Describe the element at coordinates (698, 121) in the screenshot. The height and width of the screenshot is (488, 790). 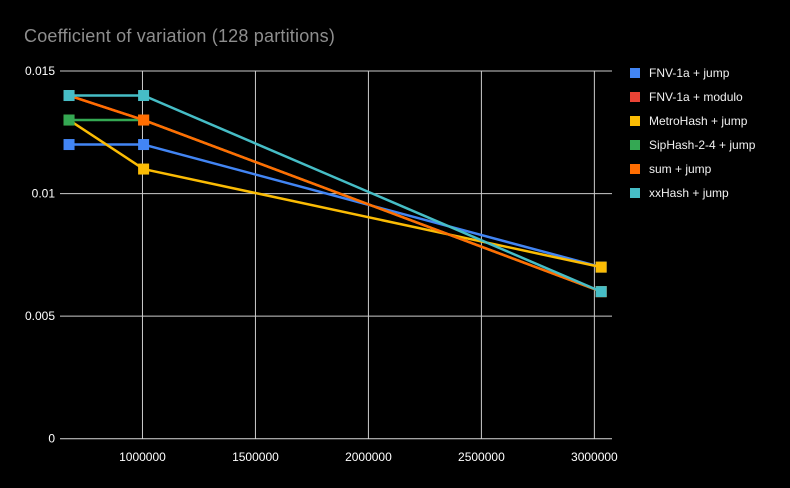
I see `legend-label: MetroHash + jump` at that location.